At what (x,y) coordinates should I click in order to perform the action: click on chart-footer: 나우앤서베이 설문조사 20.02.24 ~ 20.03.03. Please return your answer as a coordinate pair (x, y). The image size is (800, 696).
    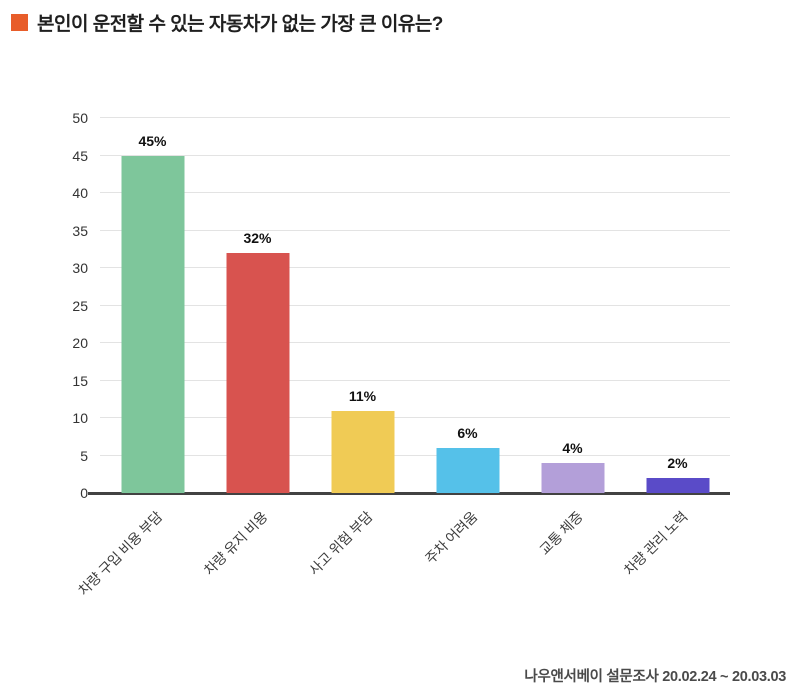
    Looking at the image, I should click on (655, 675).